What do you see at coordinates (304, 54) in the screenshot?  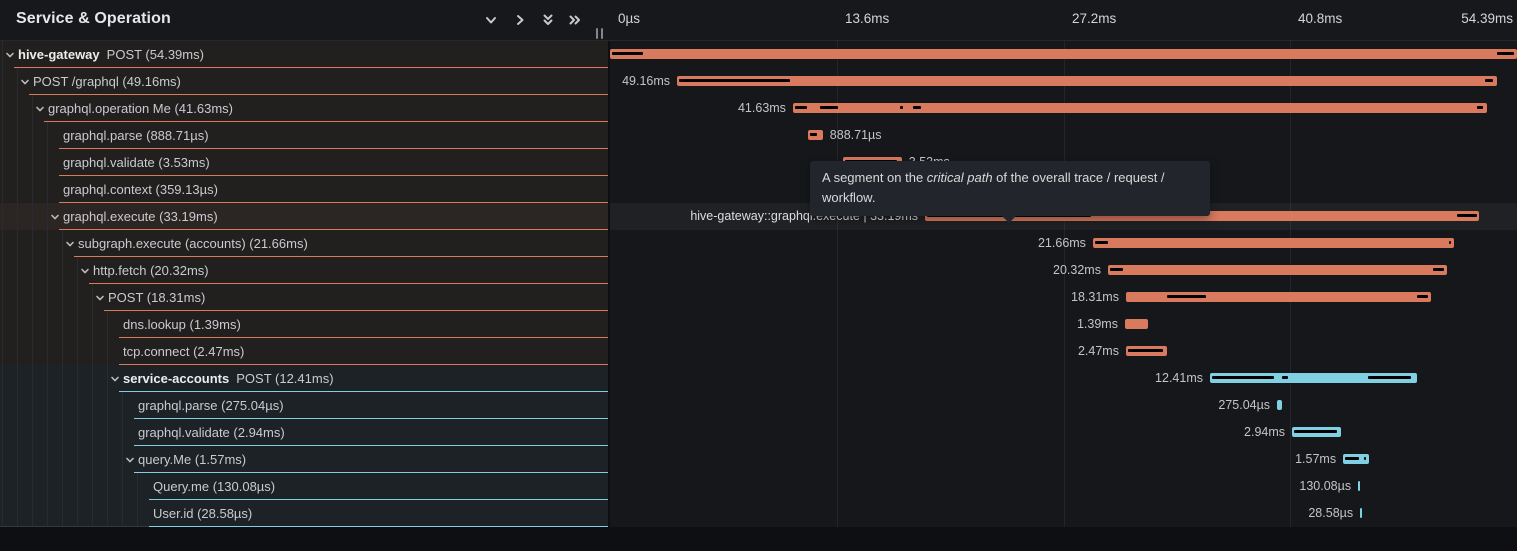 I see `span-tree-row: hive-gateway POST (54.39ms)` at bounding box center [304, 54].